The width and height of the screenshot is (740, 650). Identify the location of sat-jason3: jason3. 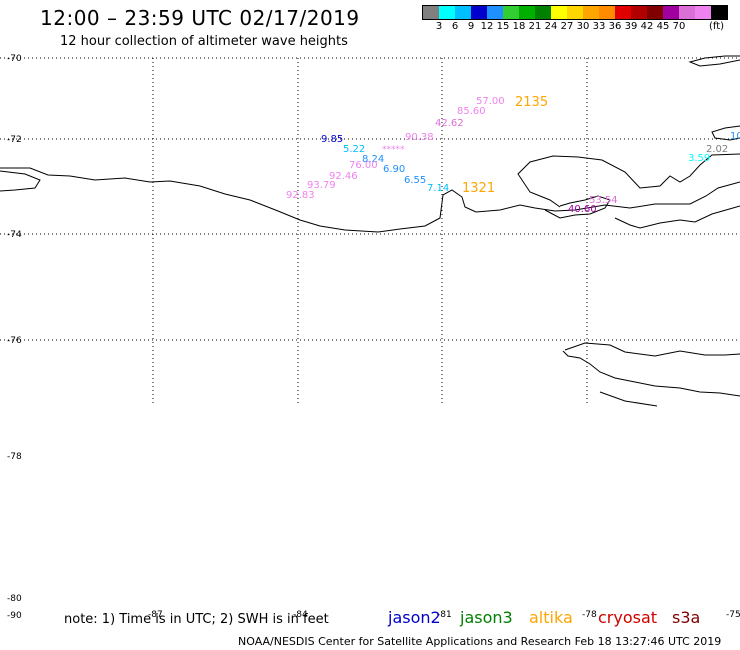
(486, 617).